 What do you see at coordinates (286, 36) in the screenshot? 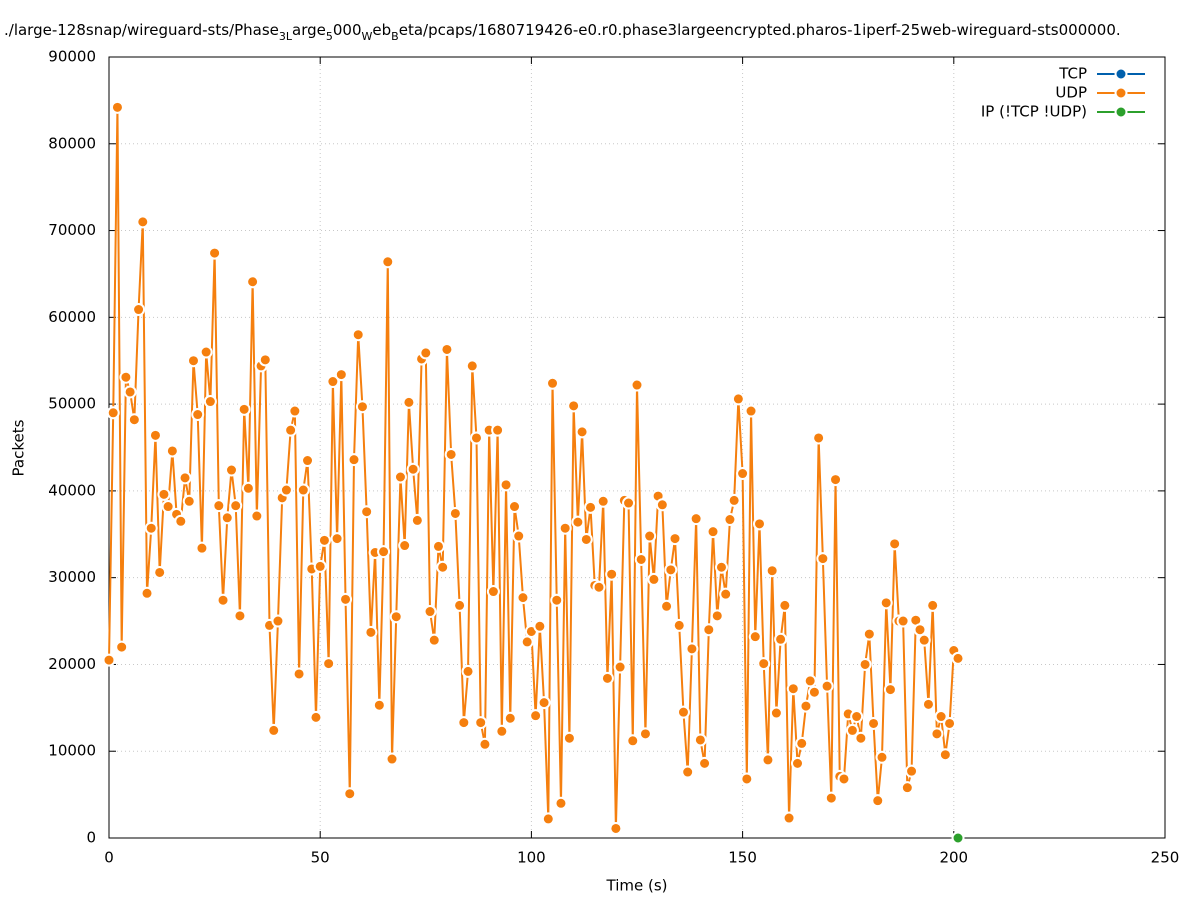
I see `title-subscript: 3L` at bounding box center [286, 36].